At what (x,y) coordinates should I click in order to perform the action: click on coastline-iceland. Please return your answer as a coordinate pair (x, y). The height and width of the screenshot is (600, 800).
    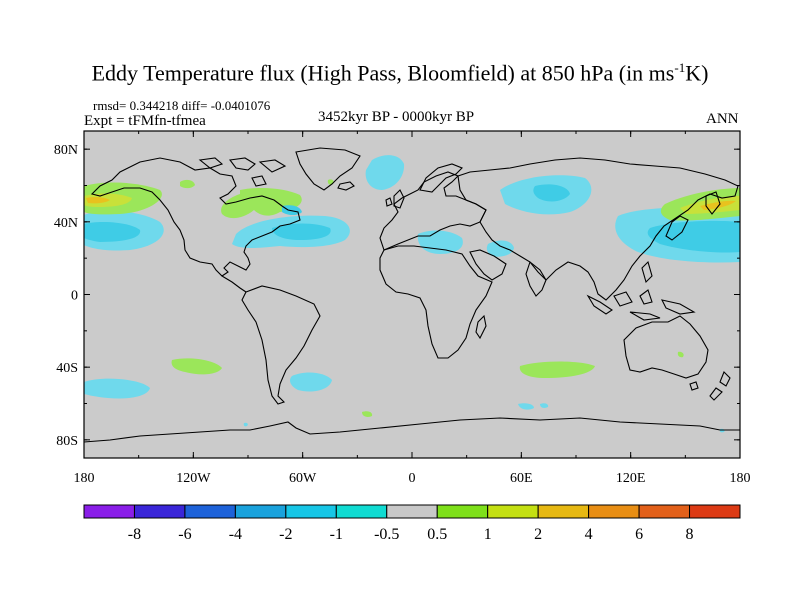
    Looking at the image, I should click on (346, 186).